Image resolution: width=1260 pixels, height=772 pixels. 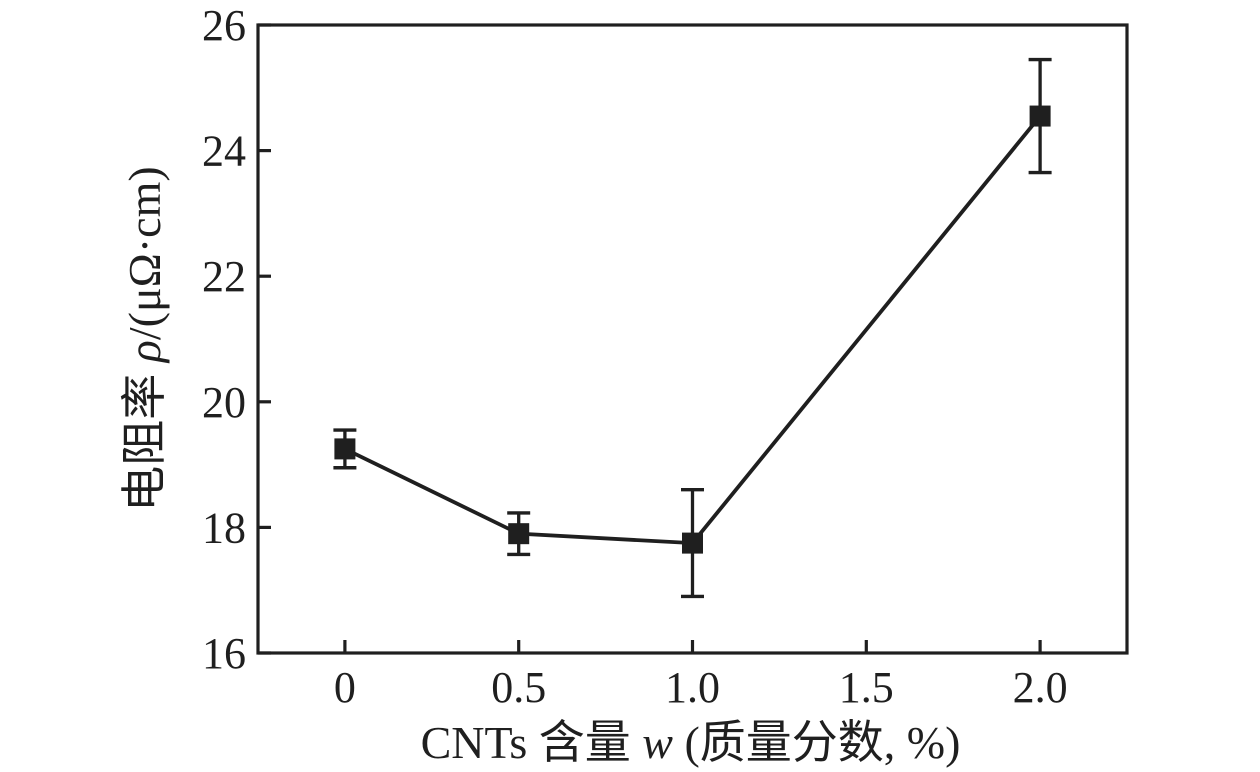 What do you see at coordinates (224, 276) in the screenshot?
I see `y-tick-label: 22` at bounding box center [224, 276].